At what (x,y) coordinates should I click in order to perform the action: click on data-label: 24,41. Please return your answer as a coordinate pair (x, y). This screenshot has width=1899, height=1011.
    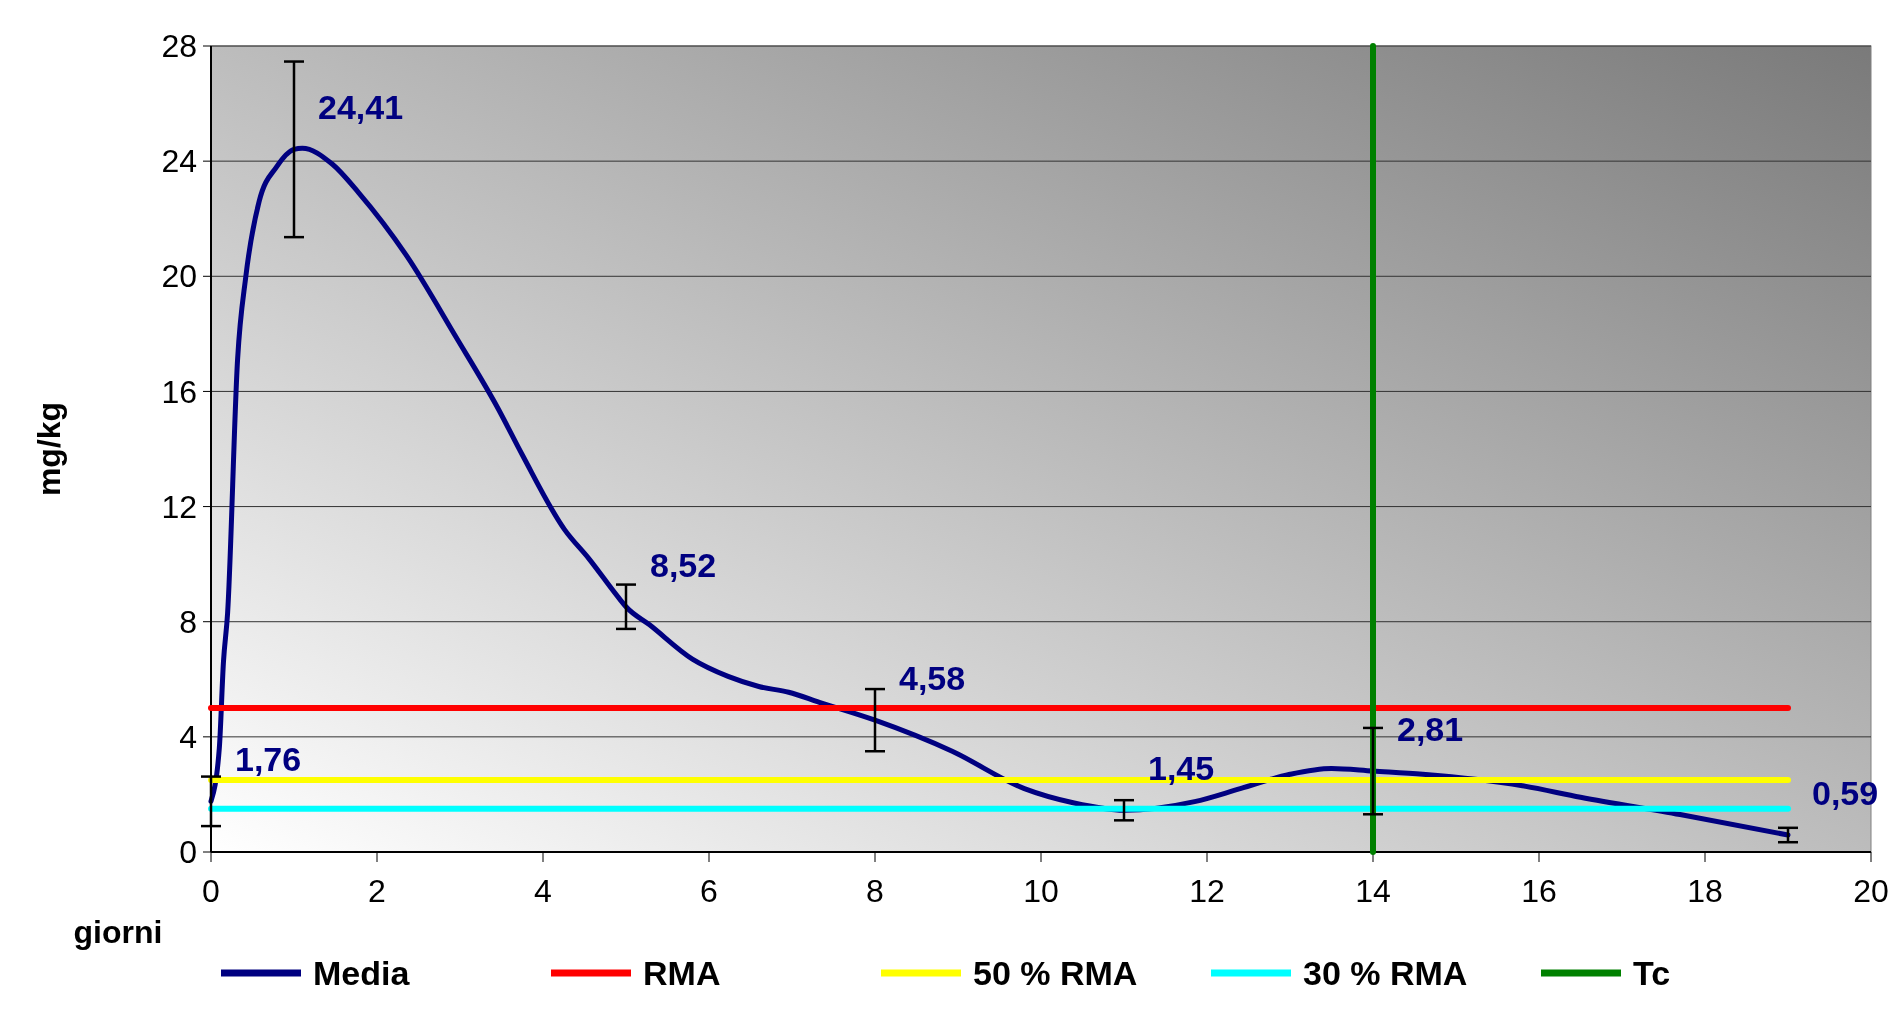
    Looking at the image, I should click on (361, 107).